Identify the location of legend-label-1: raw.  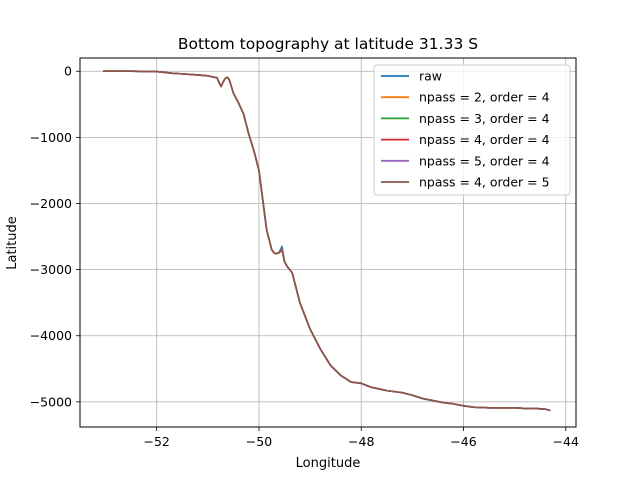
(430, 76).